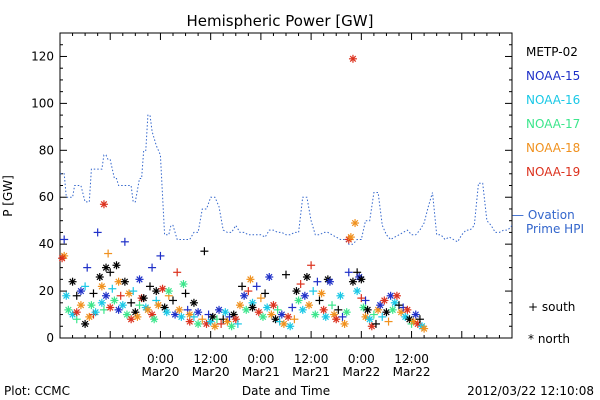 Image resolution: width=600 pixels, height=400 pixels. I want to click on ovation-legend-line: — Ovation, so click(543, 215).